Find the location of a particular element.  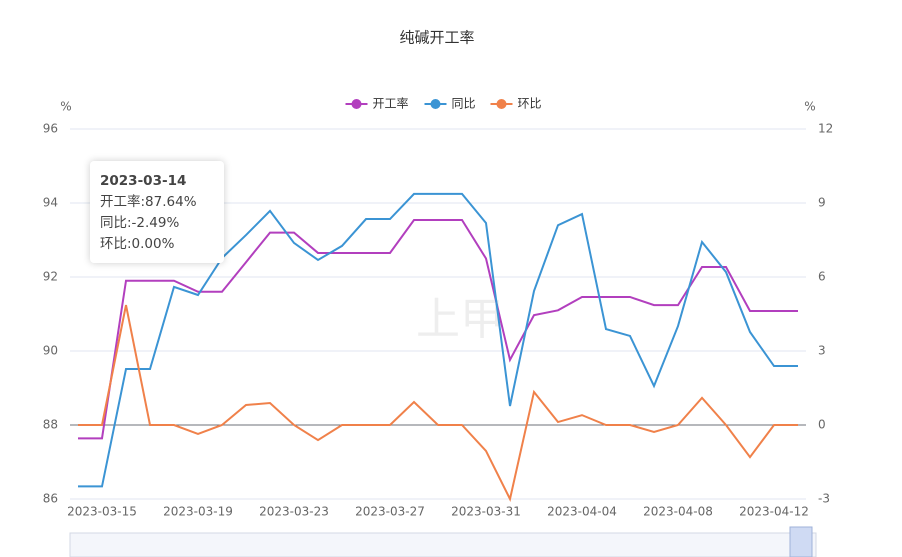

y2-tick-label: 3 is located at coordinates (822, 351).